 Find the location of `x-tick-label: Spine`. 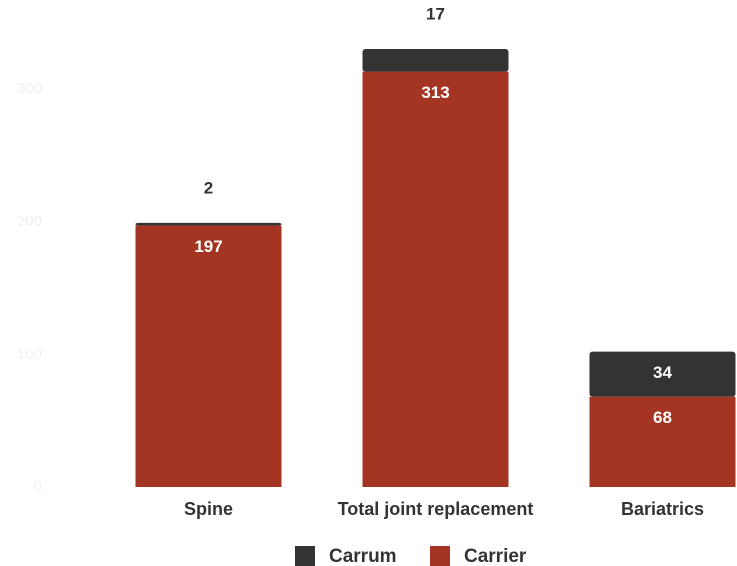

x-tick-label: Spine is located at coordinates (208, 509).